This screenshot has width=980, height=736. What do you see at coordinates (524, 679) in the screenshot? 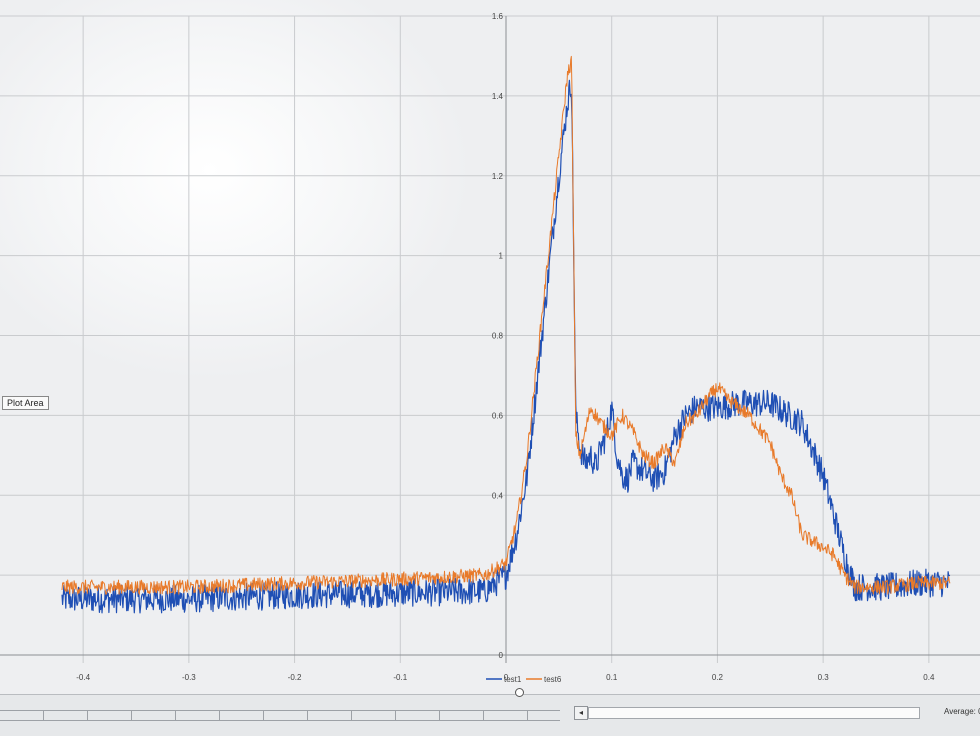
I see `chart-legend: test1 test6` at bounding box center [524, 679].